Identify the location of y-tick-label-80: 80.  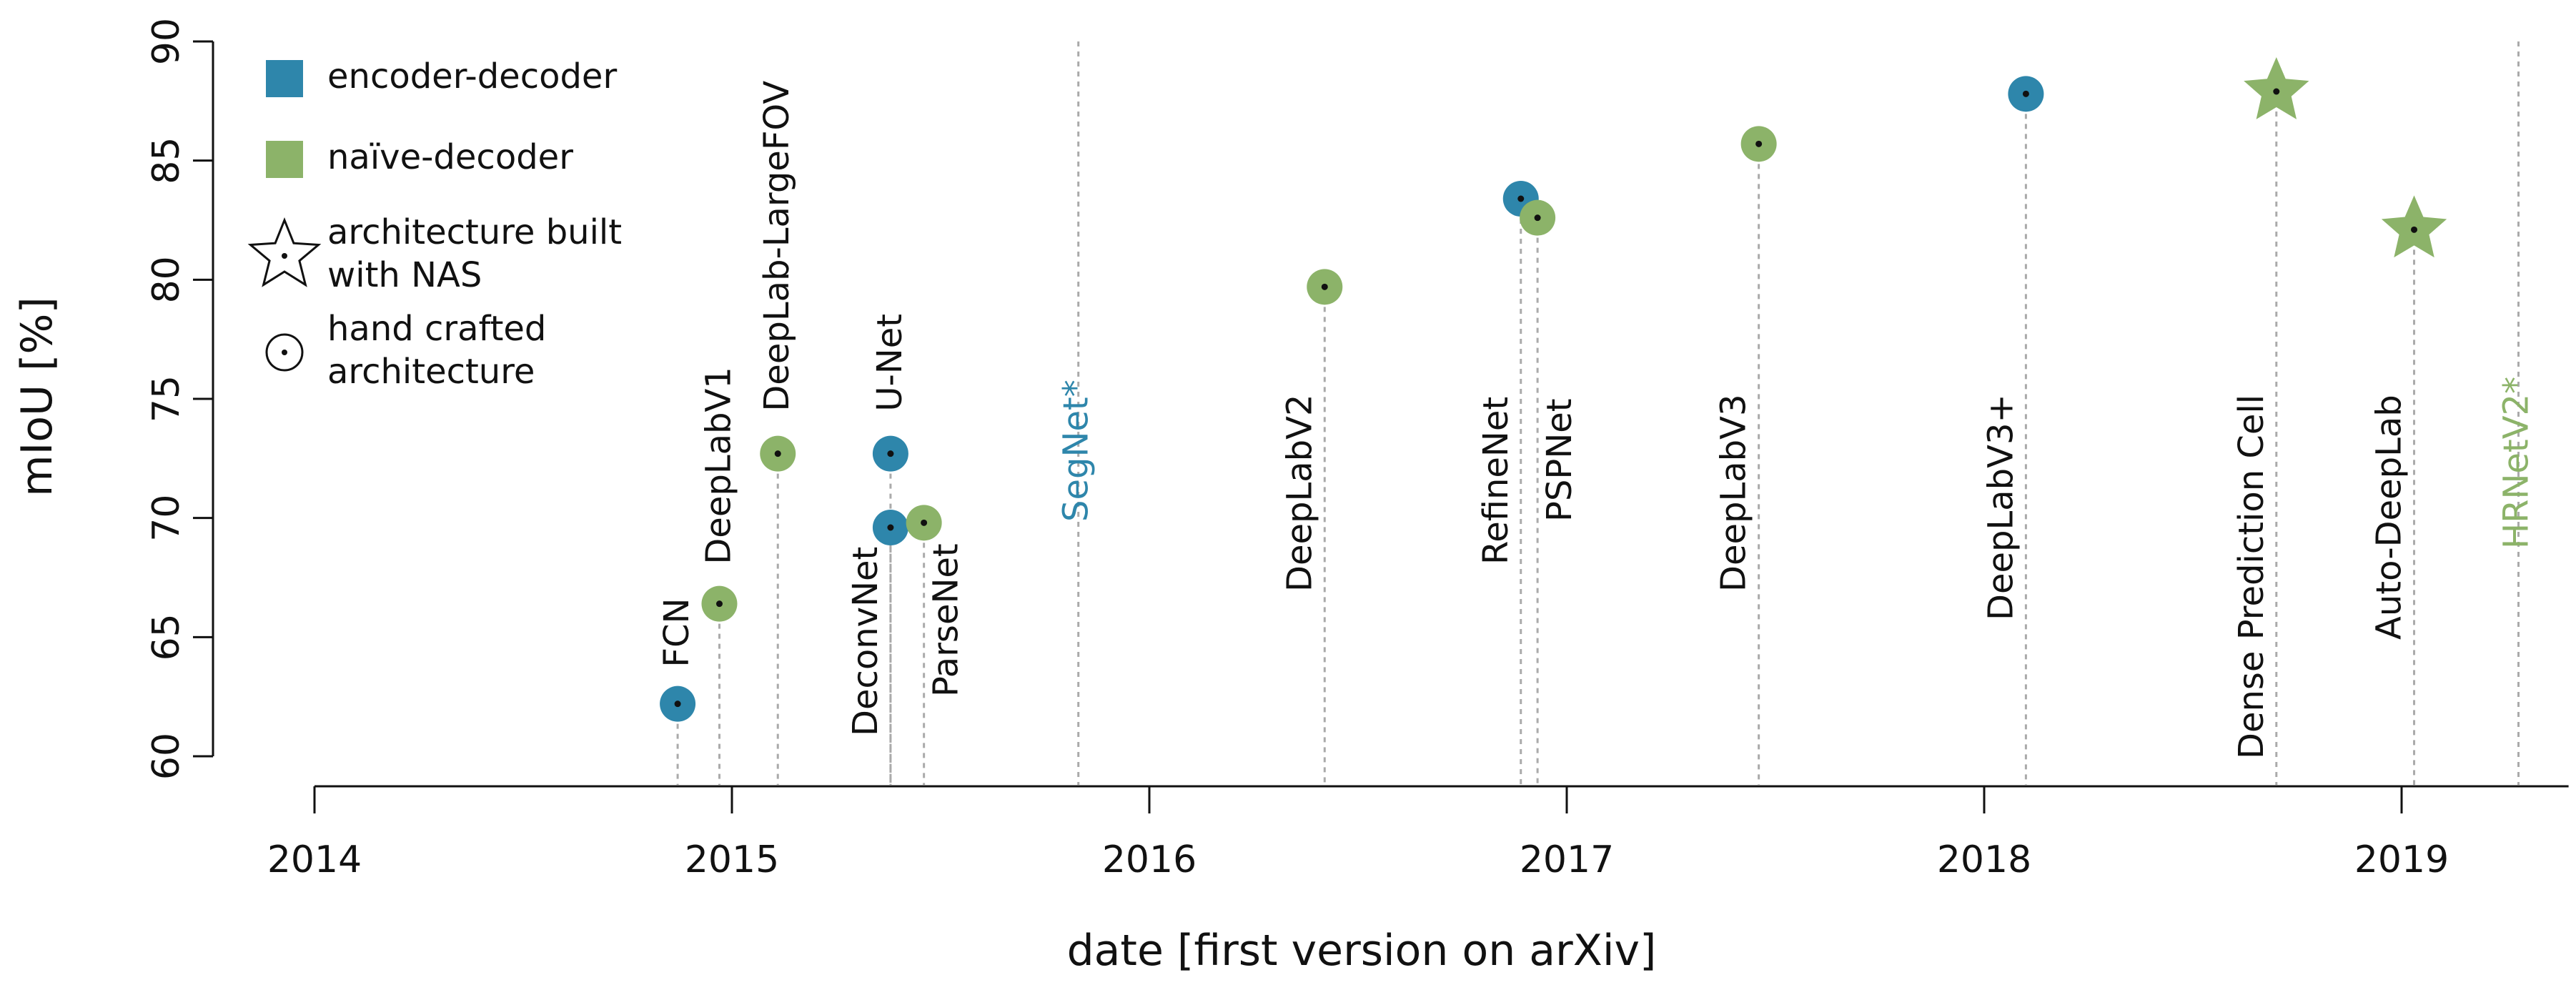
(167, 279).